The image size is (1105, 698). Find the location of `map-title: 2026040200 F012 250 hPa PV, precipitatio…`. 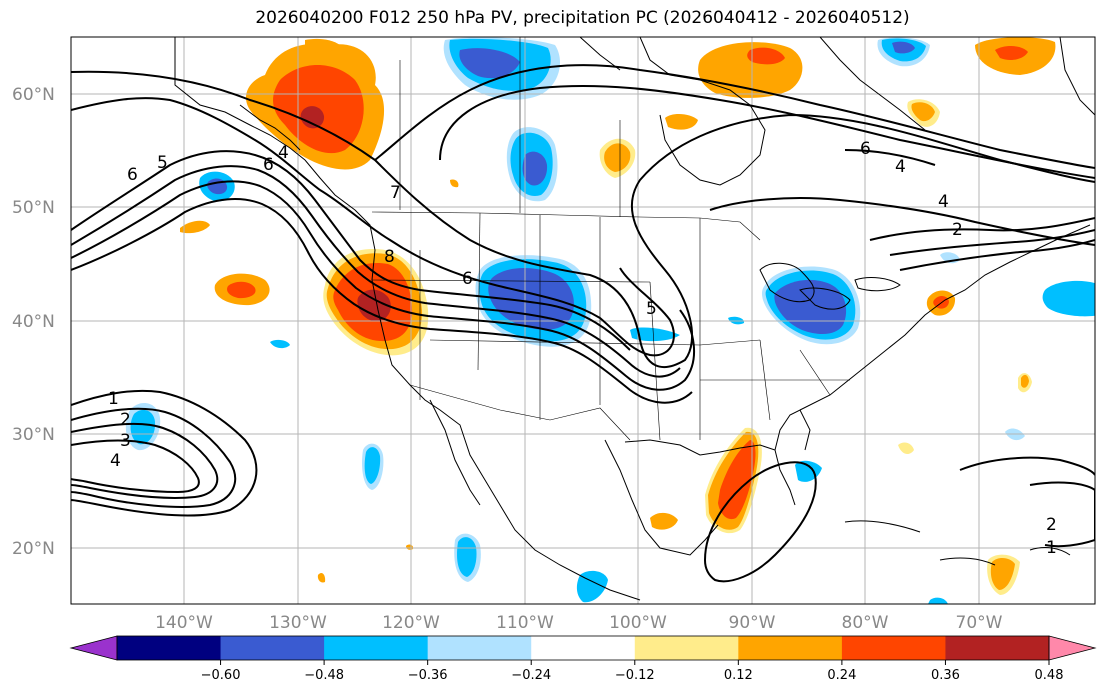

map-title: 2026040200 F012 250 hPa PV, precipitatio… is located at coordinates (582, 18).